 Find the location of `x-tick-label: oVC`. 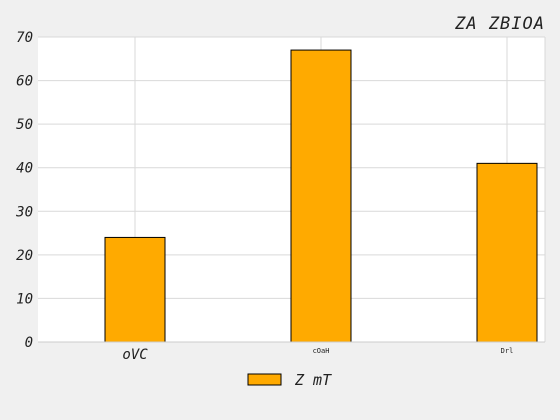

x-tick-label: oVC is located at coordinates (135, 355).